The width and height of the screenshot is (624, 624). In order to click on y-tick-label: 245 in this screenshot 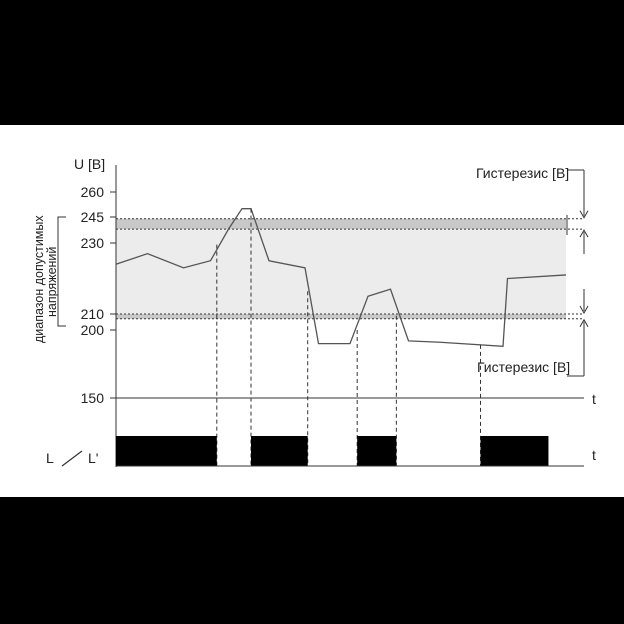, I will do `click(93, 217)`.